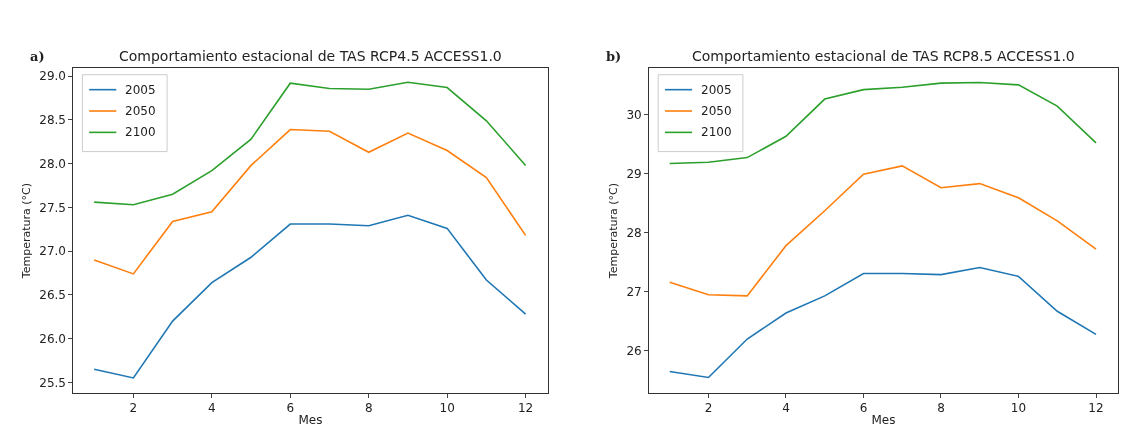  Describe the element at coordinates (634, 114) in the screenshot. I see `y-tick-label: 30` at that location.